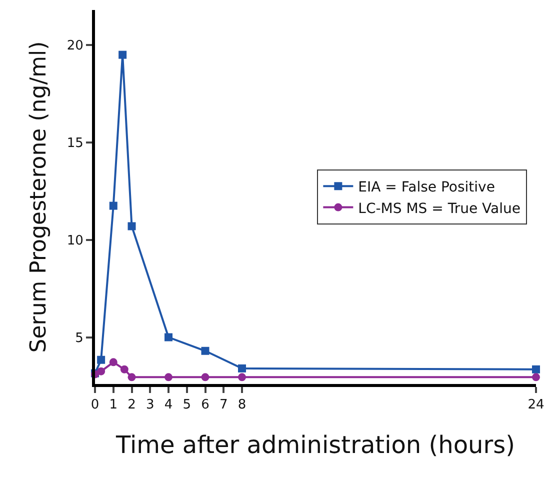 This screenshot has height=479, width=556. What do you see at coordinates (95, 405) in the screenshot?
I see `x-tick-label: 0` at bounding box center [95, 405].